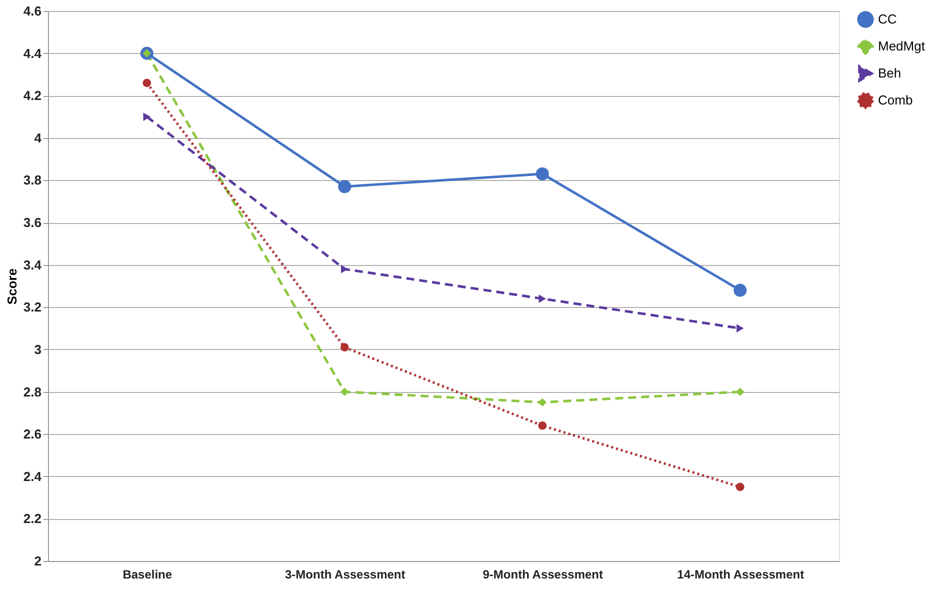  I want to click on x-tick-label: Baseline, so click(147, 575).